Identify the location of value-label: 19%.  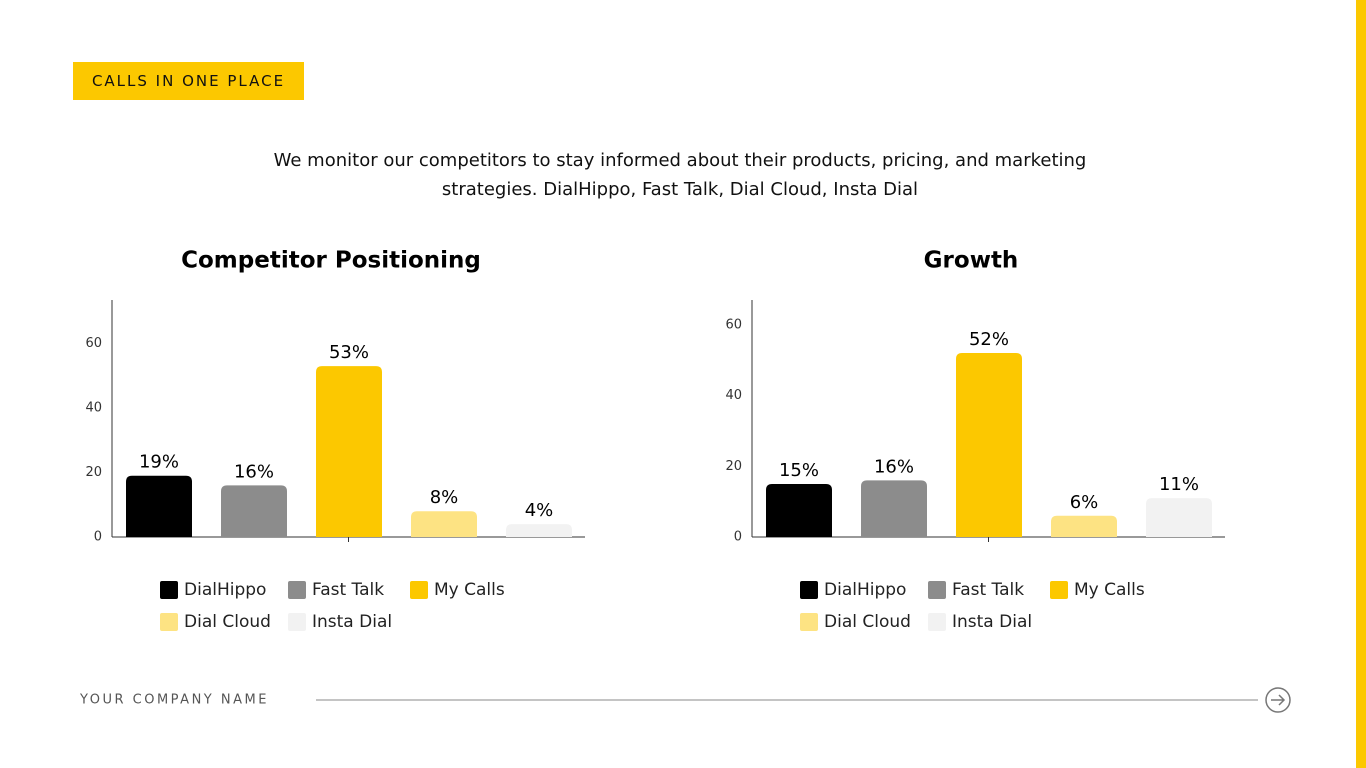
(159, 462).